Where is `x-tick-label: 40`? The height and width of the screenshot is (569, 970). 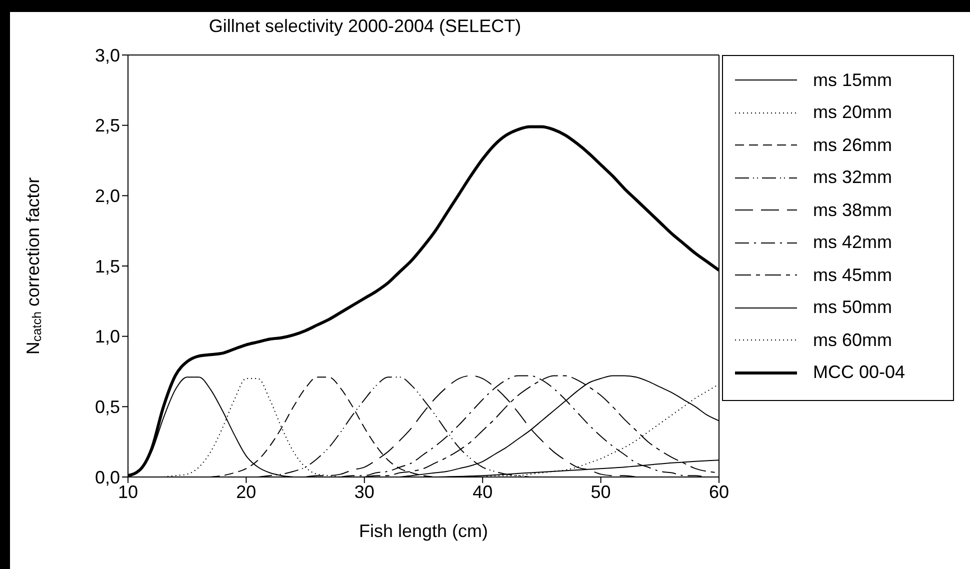 x-tick-label: 40 is located at coordinates (482, 492).